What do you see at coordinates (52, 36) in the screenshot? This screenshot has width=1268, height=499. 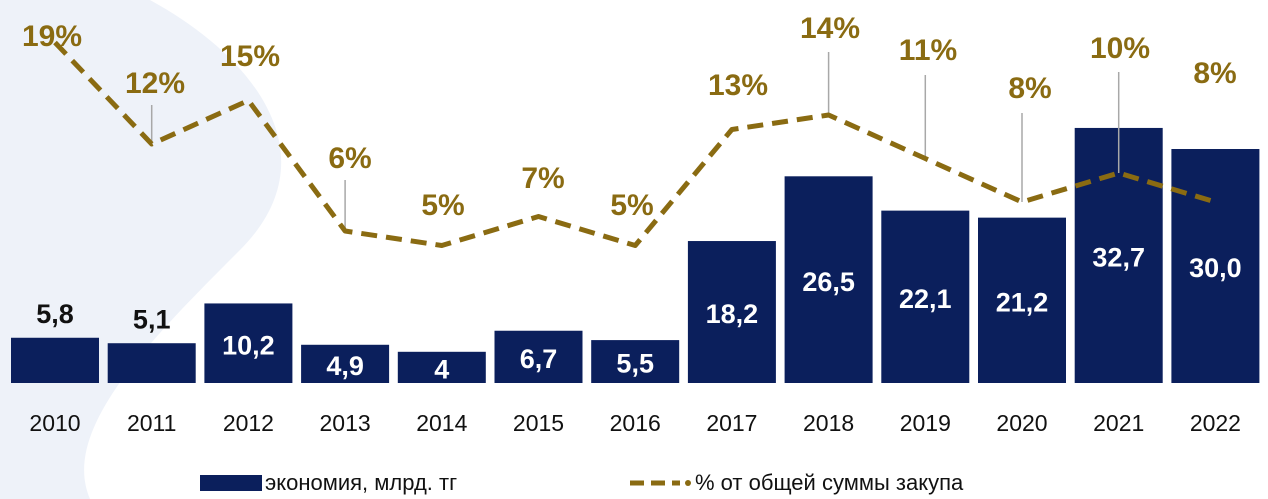 I see `data-label: 19%` at bounding box center [52, 36].